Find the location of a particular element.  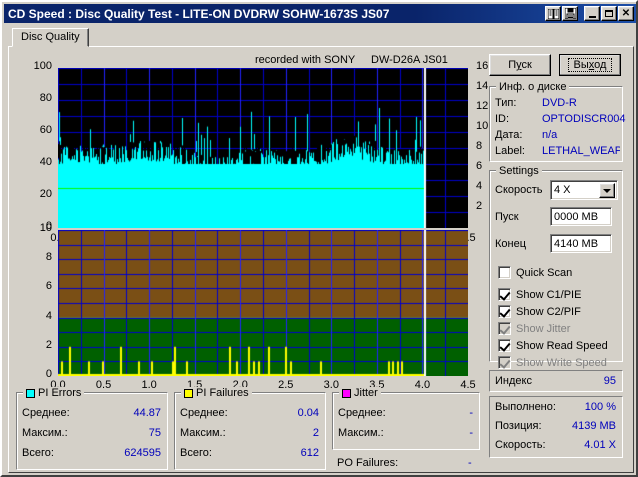

y-tick-left-40: 40 is located at coordinates (45, 162).